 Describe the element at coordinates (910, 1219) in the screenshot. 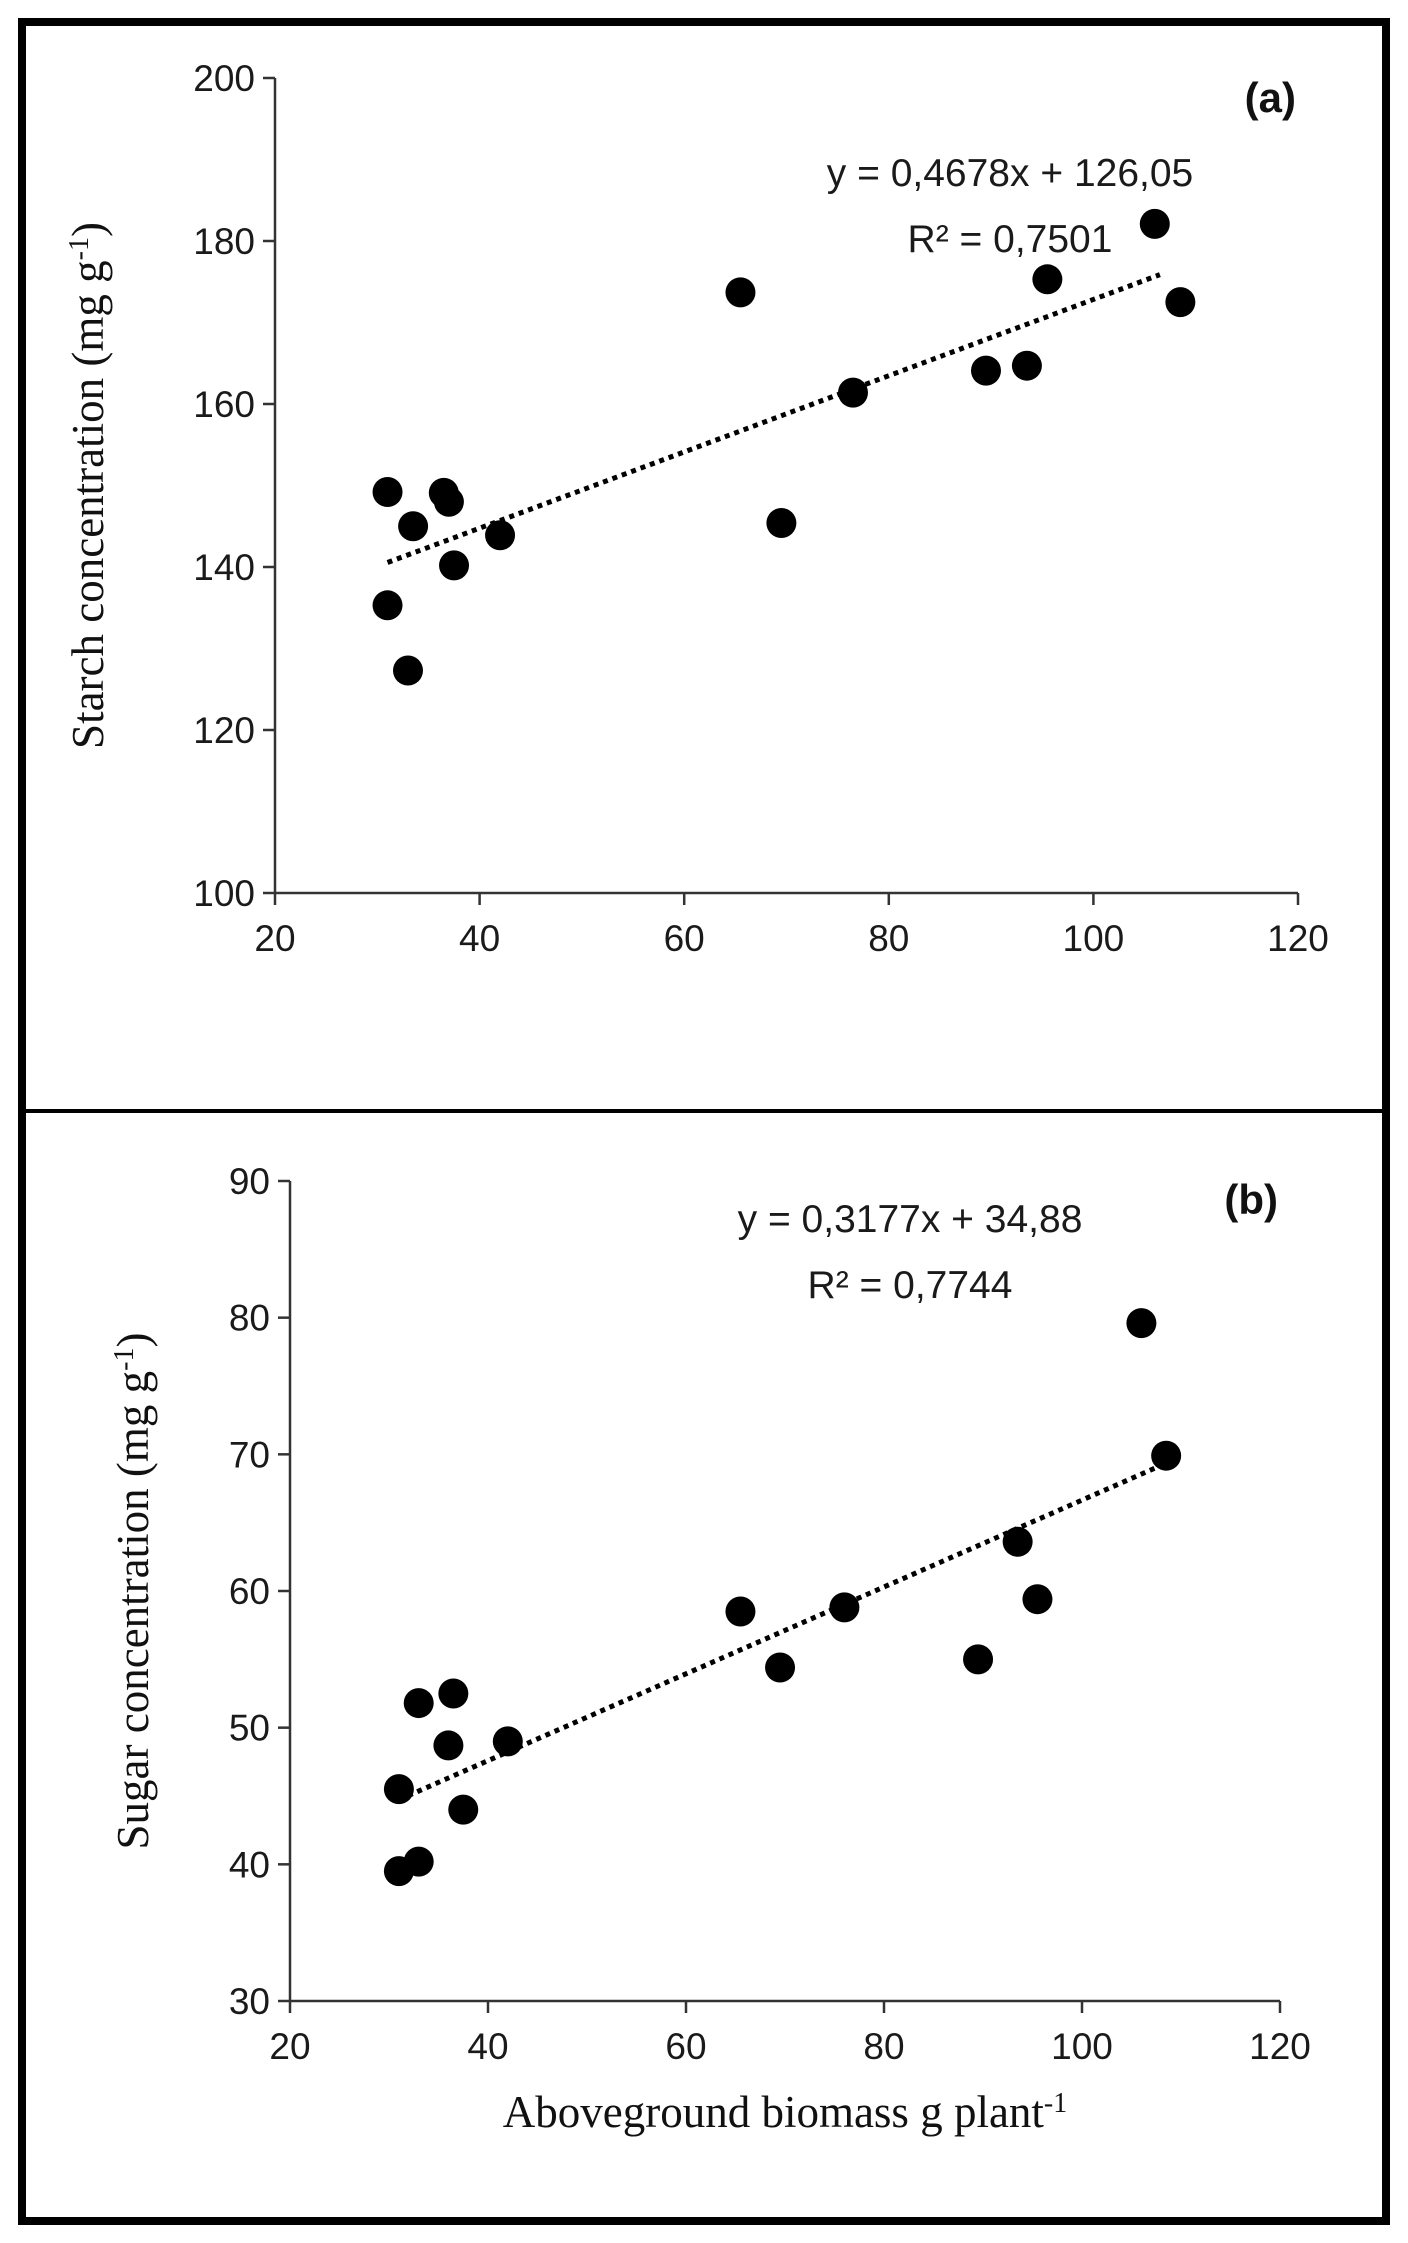

I see `regression-equation: y = 0,3177x + 34,88` at that location.